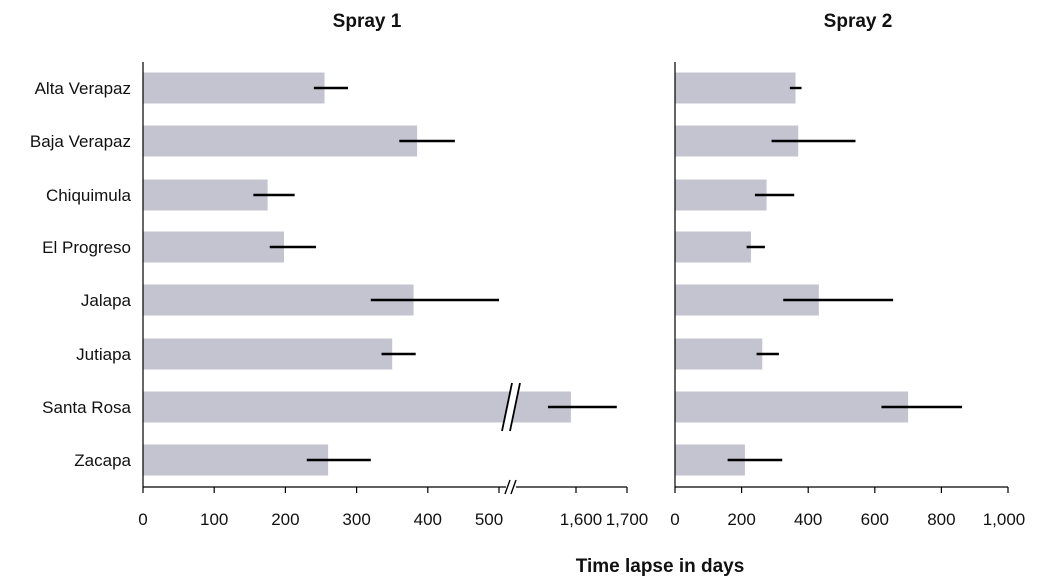  What do you see at coordinates (875, 519) in the screenshot?
I see `x-tick-label-spray-2: 600` at bounding box center [875, 519].